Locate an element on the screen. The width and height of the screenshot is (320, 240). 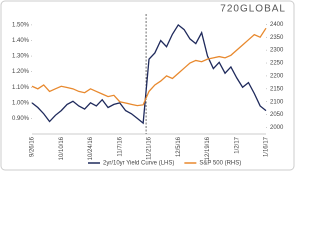
x-tick-label: 1/16/17 is located at coordinates (267, 146).